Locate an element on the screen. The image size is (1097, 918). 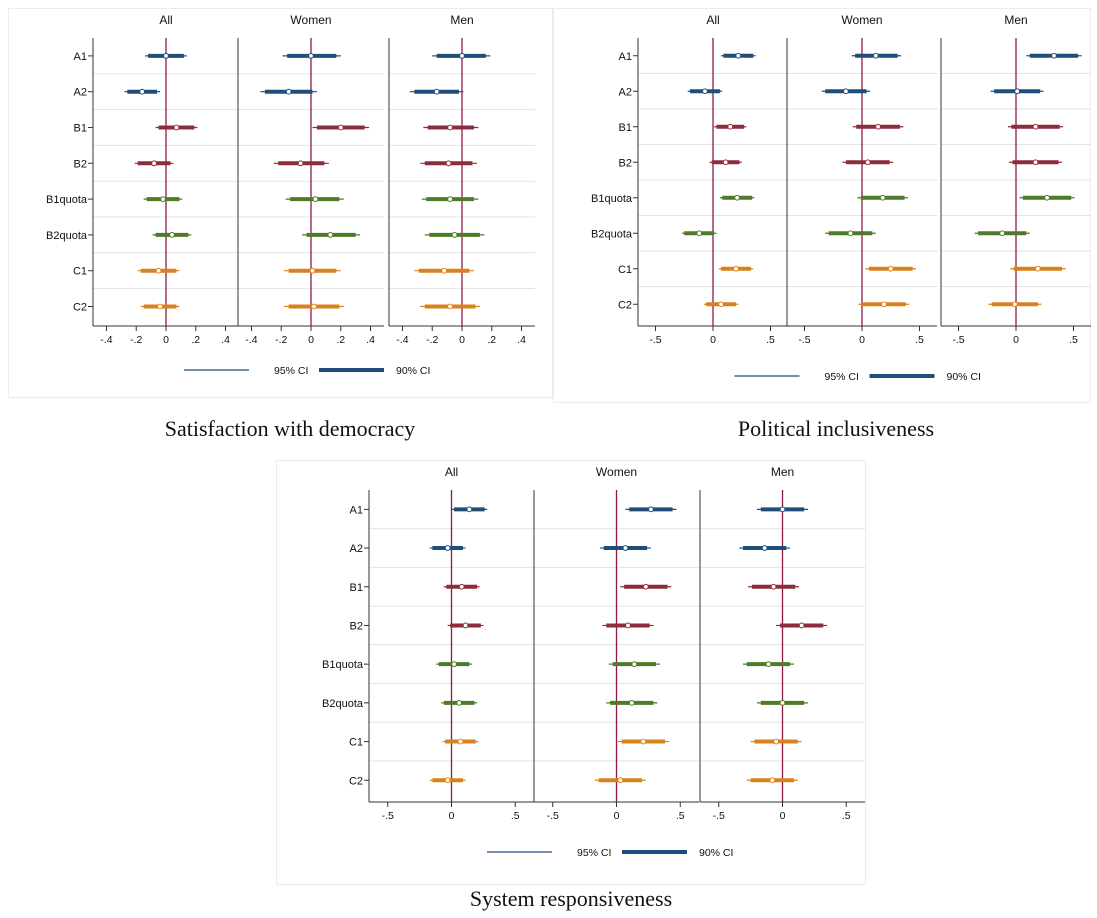
caption-political-inclusiveness: Political inclusiveness is located at coordinates (836, 428).